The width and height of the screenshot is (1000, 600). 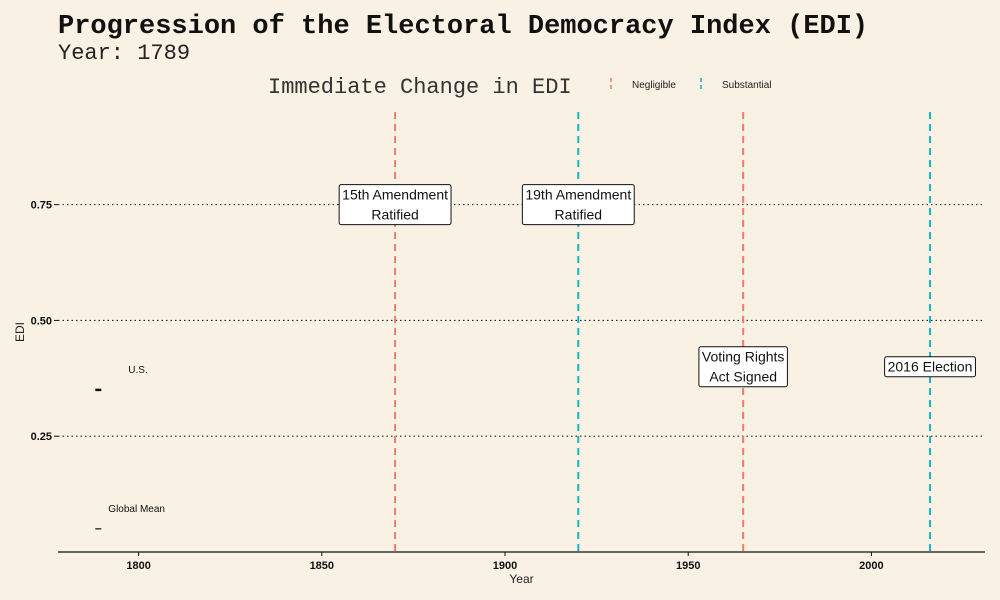 What do you see at coordinates (137, 370) in the screenshot?
I see `series-label-u-s: U.S.` at bounding box center [137, 370].